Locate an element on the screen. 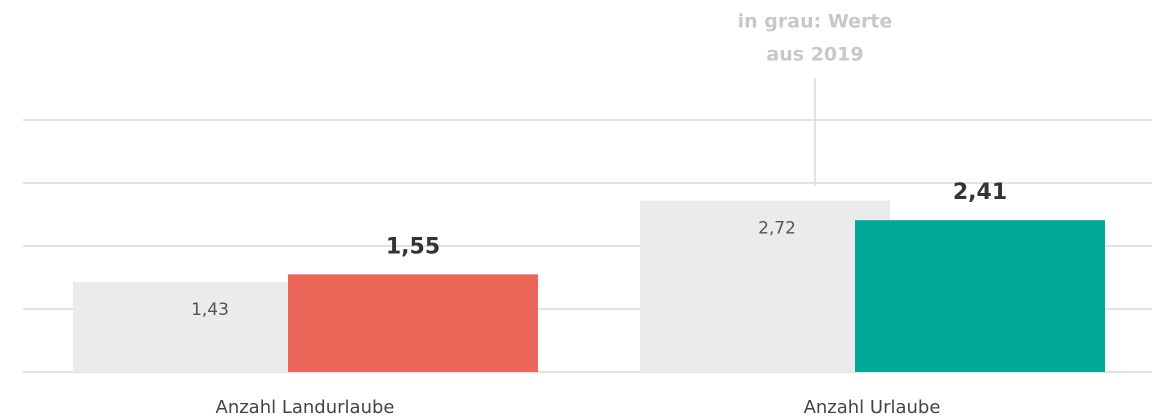 The image size is (1152, 420). x-tick-label: Anzahl Landurlaube is located at coordinates (305, 407).